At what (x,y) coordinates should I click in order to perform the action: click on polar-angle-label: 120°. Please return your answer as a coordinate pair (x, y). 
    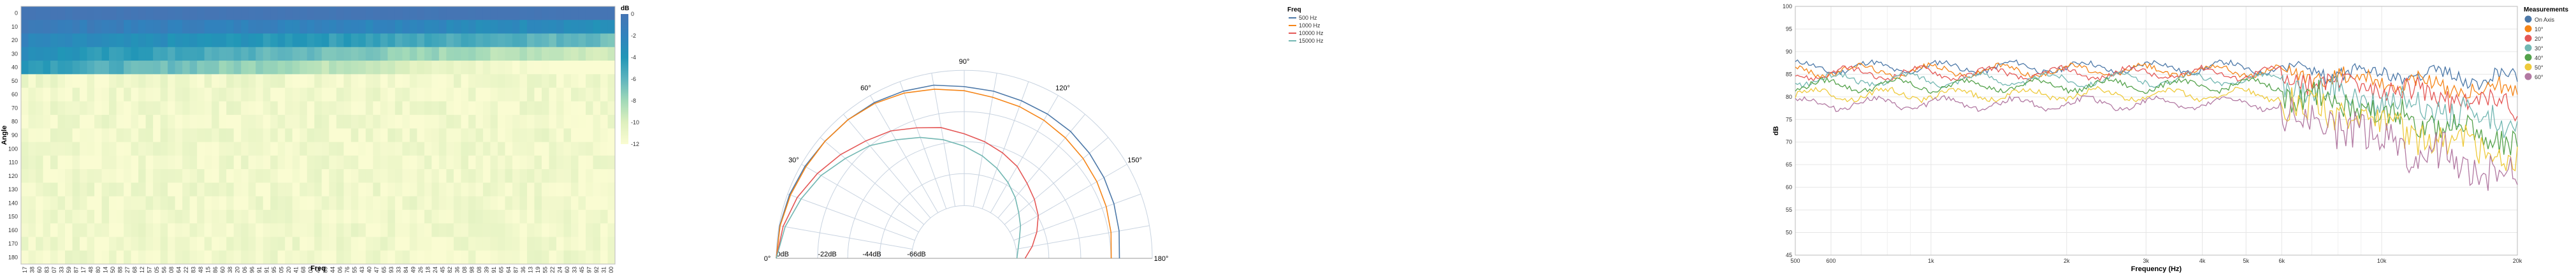
    Looking at the image, I should click on (1062, 88).